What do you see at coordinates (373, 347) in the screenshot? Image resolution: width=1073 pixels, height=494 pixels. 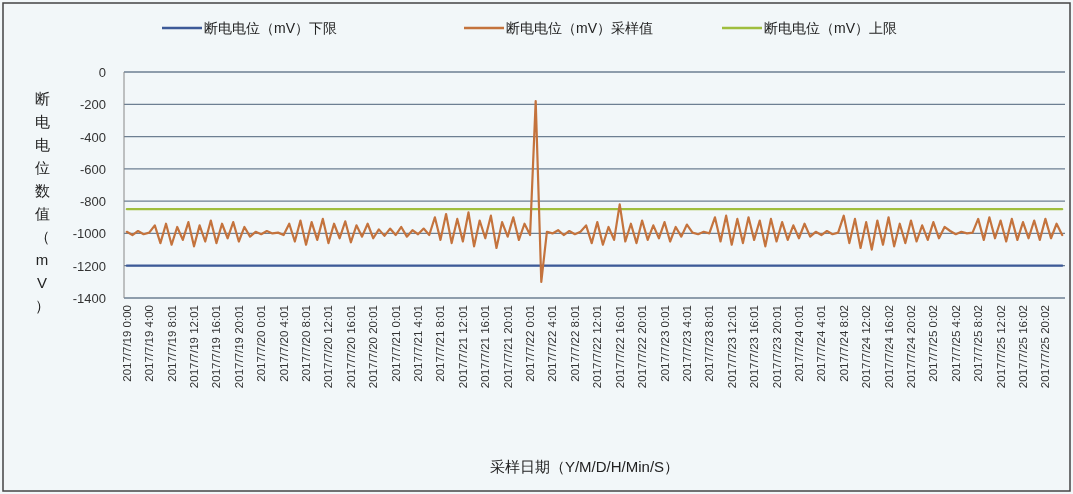 I see `x-tick-label: 2017/7/20 20:01` at bounding box center [373, 347].